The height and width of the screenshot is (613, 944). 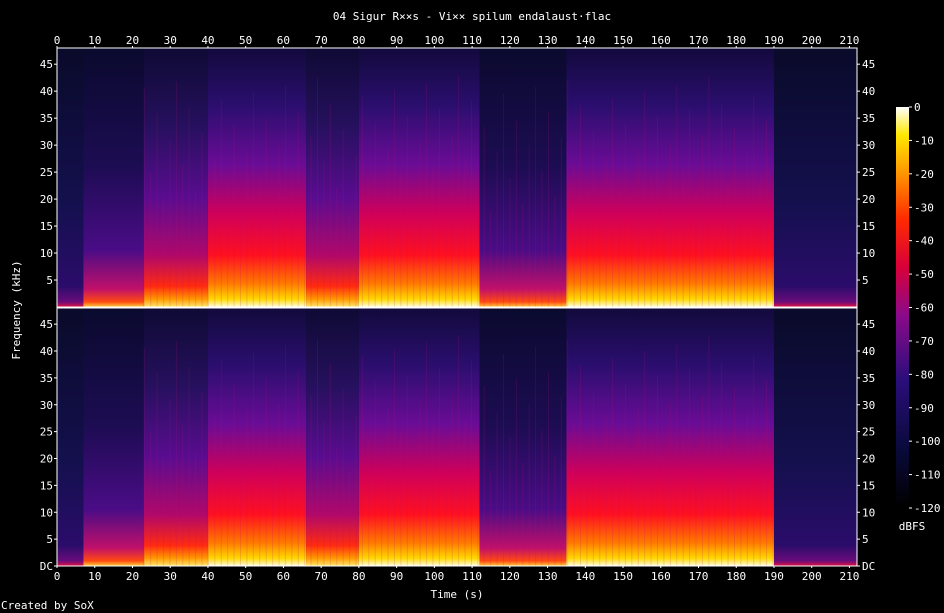 I want to click on colorbar-tick-label: -70, so click(x=924, y=341).